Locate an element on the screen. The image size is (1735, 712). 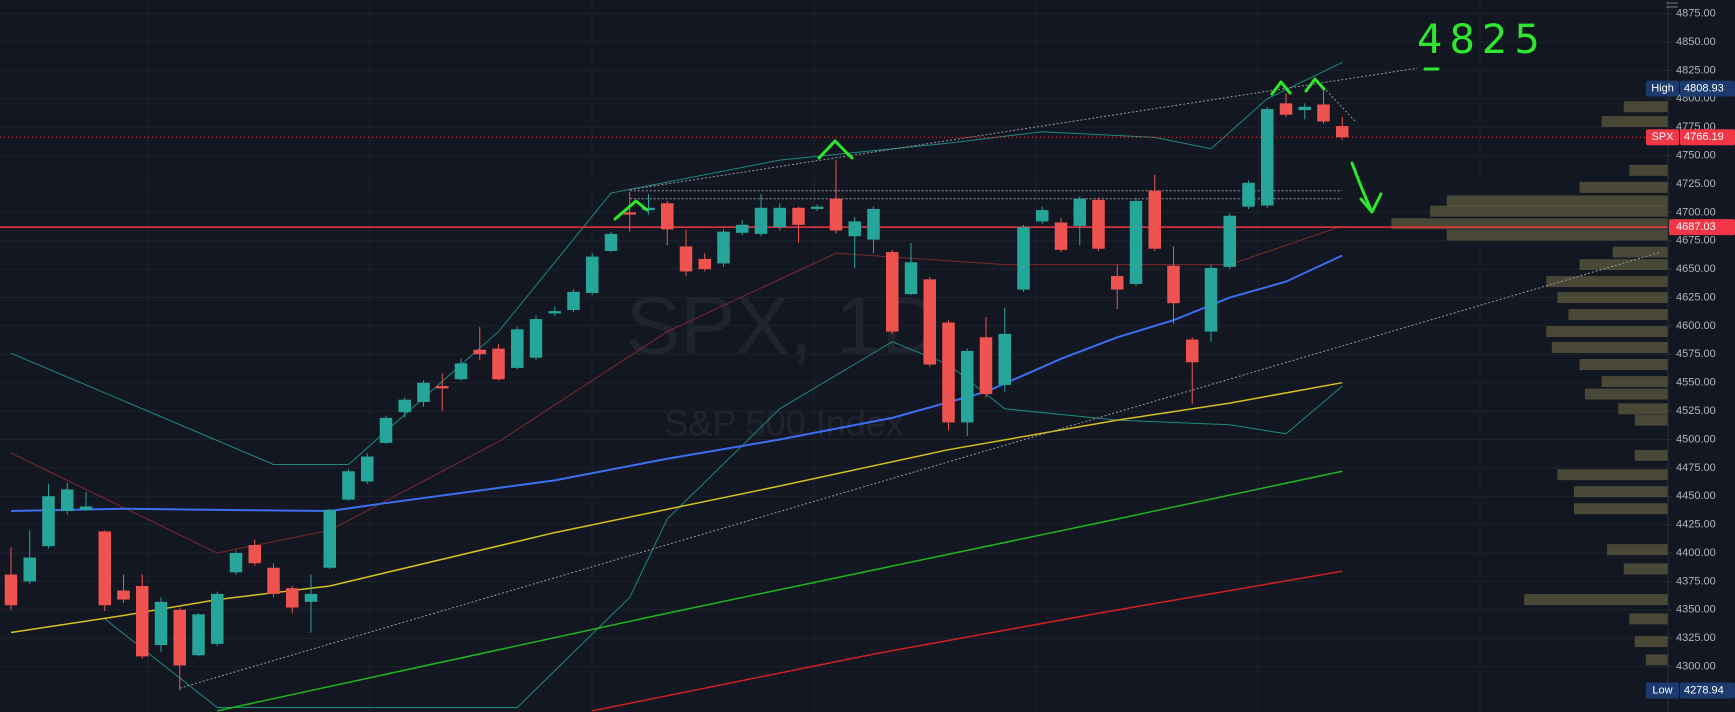
price-label-value: 4278.94 is located at coordinates (1704, 690).